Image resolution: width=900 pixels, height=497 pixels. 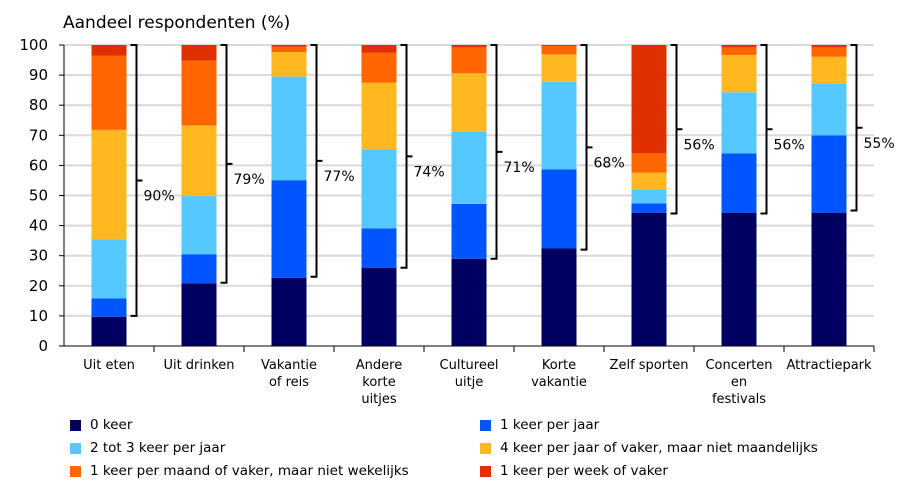 What do you see at coordinates (739, 399) in the screenshot?
I see `x-tick-label: festivals` at bounding box center [739, 399].